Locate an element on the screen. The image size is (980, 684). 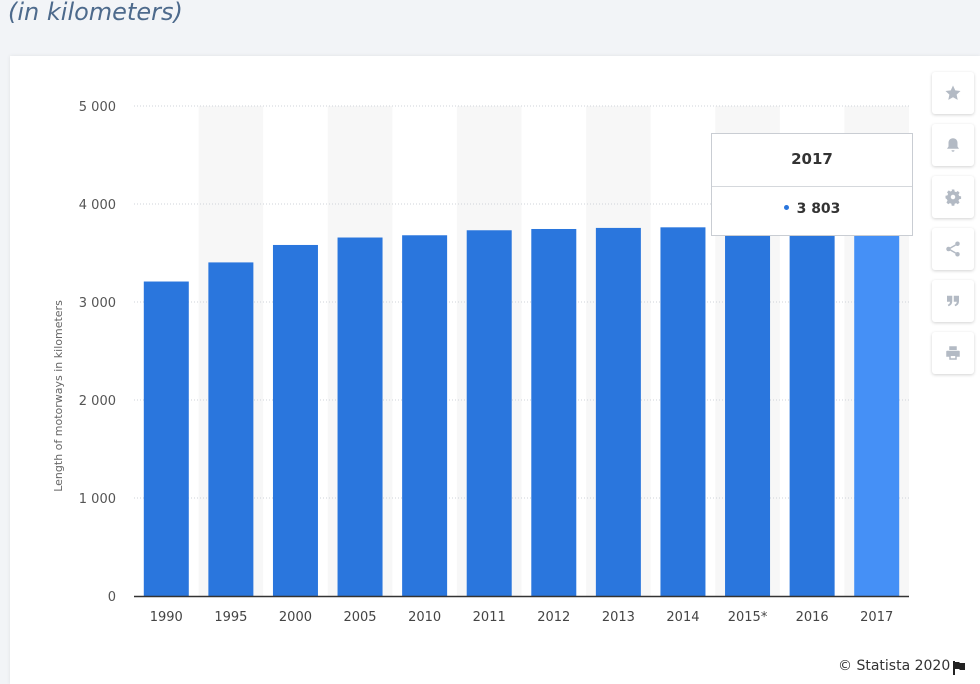
statista-credit-link: © Statista 2020 is located at coordinates (894, 666).